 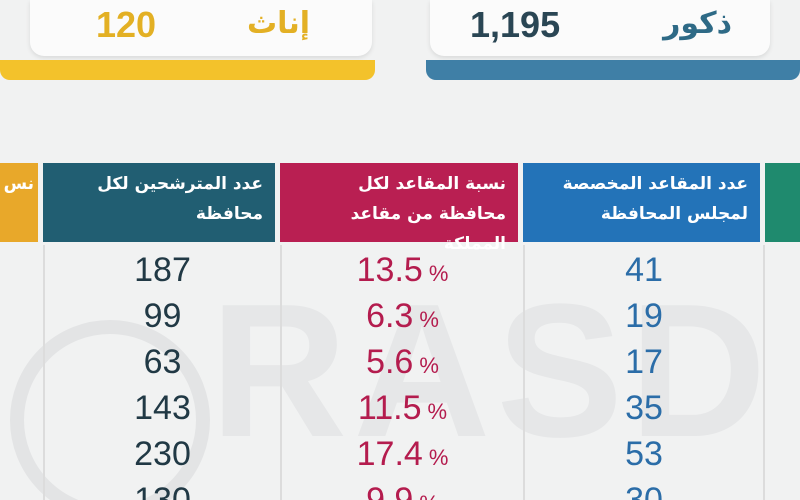 I want to click on candidates-value: 143, so click(x=162, y=407).